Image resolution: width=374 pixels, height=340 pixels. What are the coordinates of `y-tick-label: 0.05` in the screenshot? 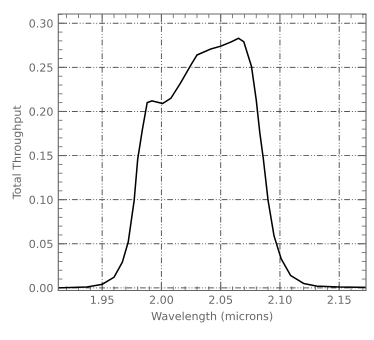 It's located at (40, 244).